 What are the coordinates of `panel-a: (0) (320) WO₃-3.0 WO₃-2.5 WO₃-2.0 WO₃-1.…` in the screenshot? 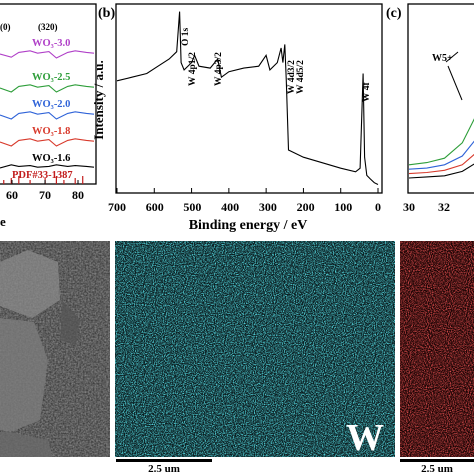 It's located at (48, 116).